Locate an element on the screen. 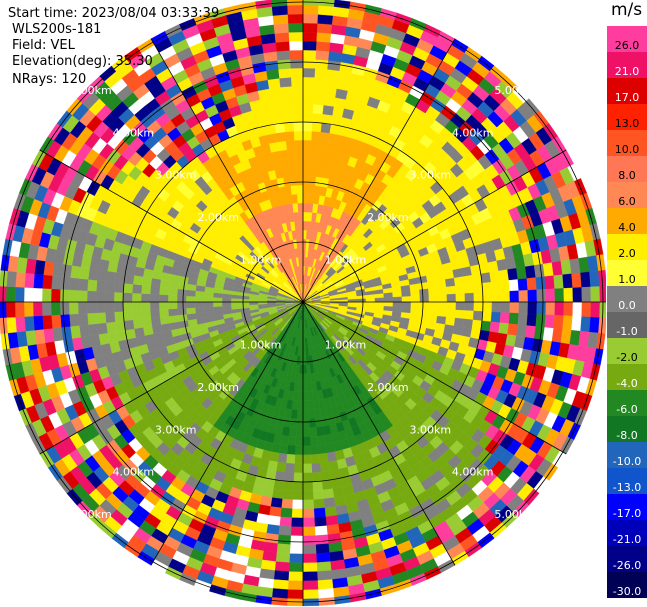 The height and width of the screenshot is (607, 647). ring-label: 3.00km is located at coordinates (430, 175).